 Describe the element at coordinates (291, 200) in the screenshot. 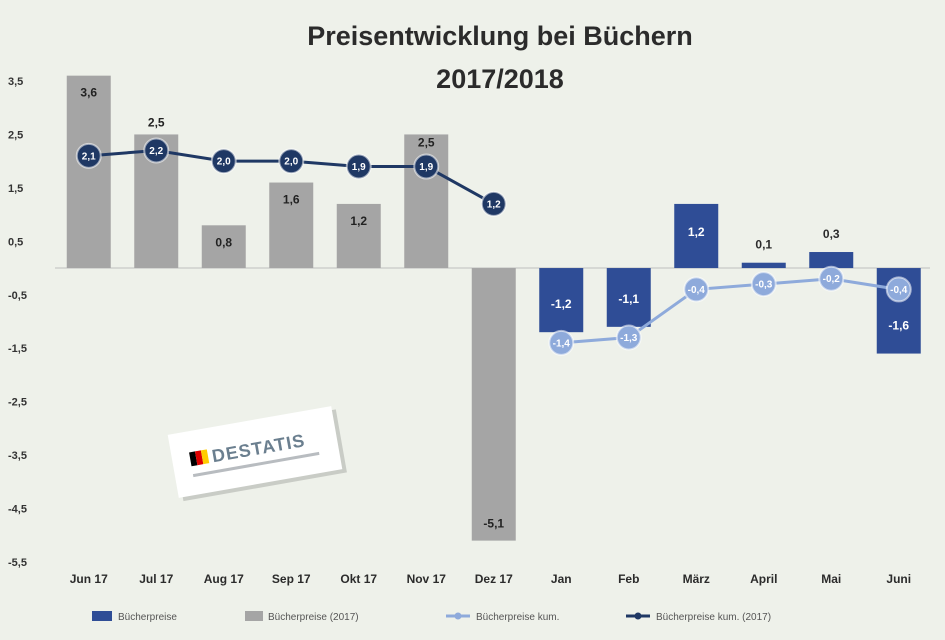

I see `data-label-1-3: 1,6` at that location.